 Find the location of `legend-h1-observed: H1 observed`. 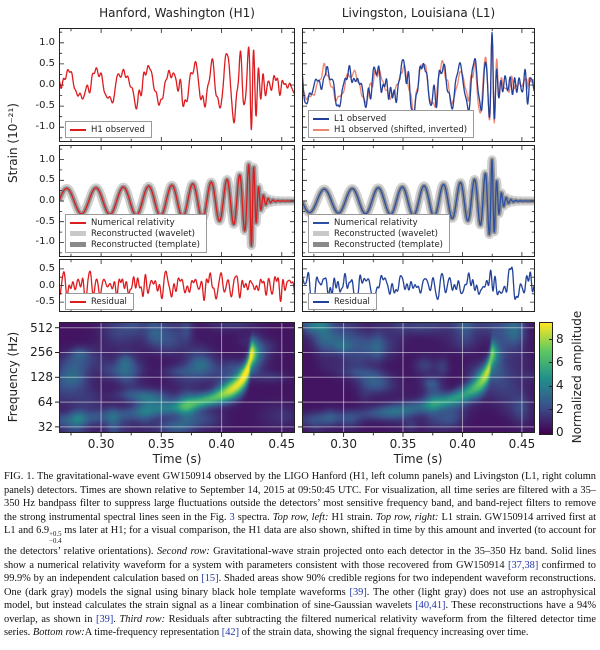

legend-h1-observed: H1 observed is located at coordinates (108, 129).